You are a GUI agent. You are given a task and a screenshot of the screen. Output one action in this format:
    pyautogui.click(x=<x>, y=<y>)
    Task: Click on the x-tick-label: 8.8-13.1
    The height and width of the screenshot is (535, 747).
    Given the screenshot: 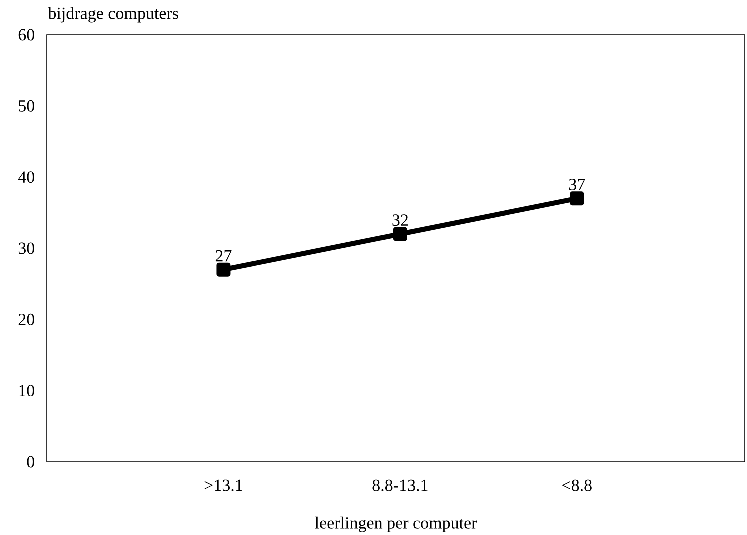 What is the action you would take?
    pyautogui.click(x=400, y=486)
    